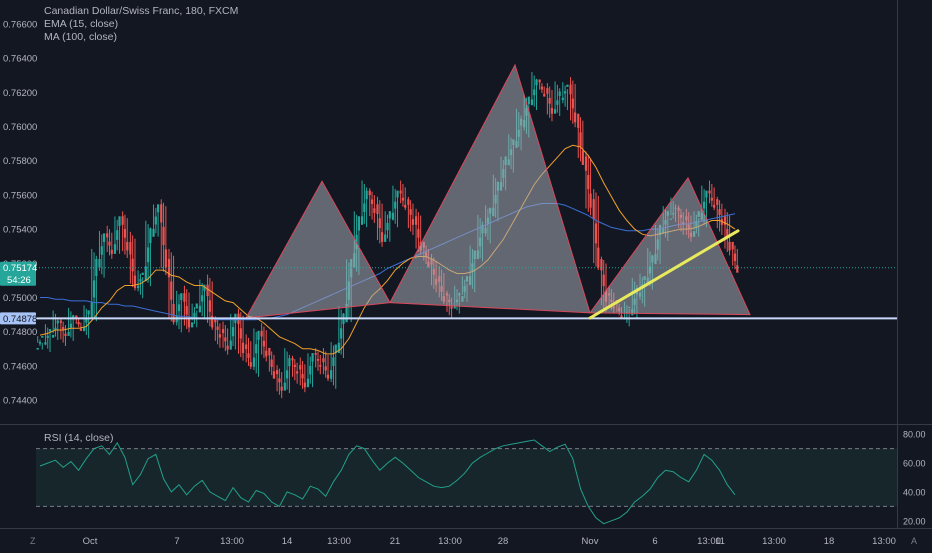  I want to click on ma-indicator-label: MA (100, close), so click(80, 37).